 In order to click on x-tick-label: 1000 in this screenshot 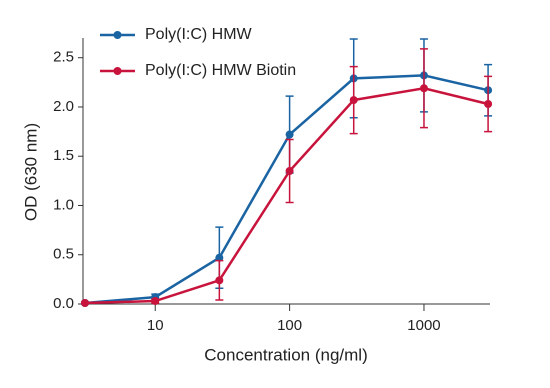, I will do `click(423, 325)`.